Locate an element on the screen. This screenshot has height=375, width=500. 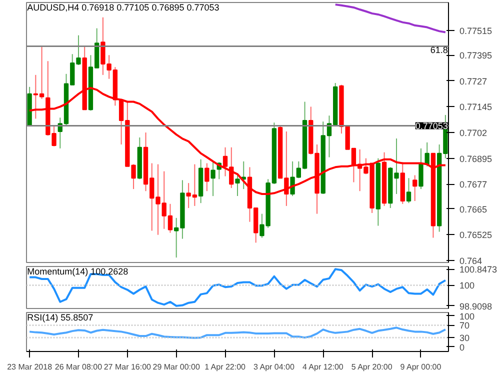
y-tick-label: 0 is located at coordinates (462, 347).